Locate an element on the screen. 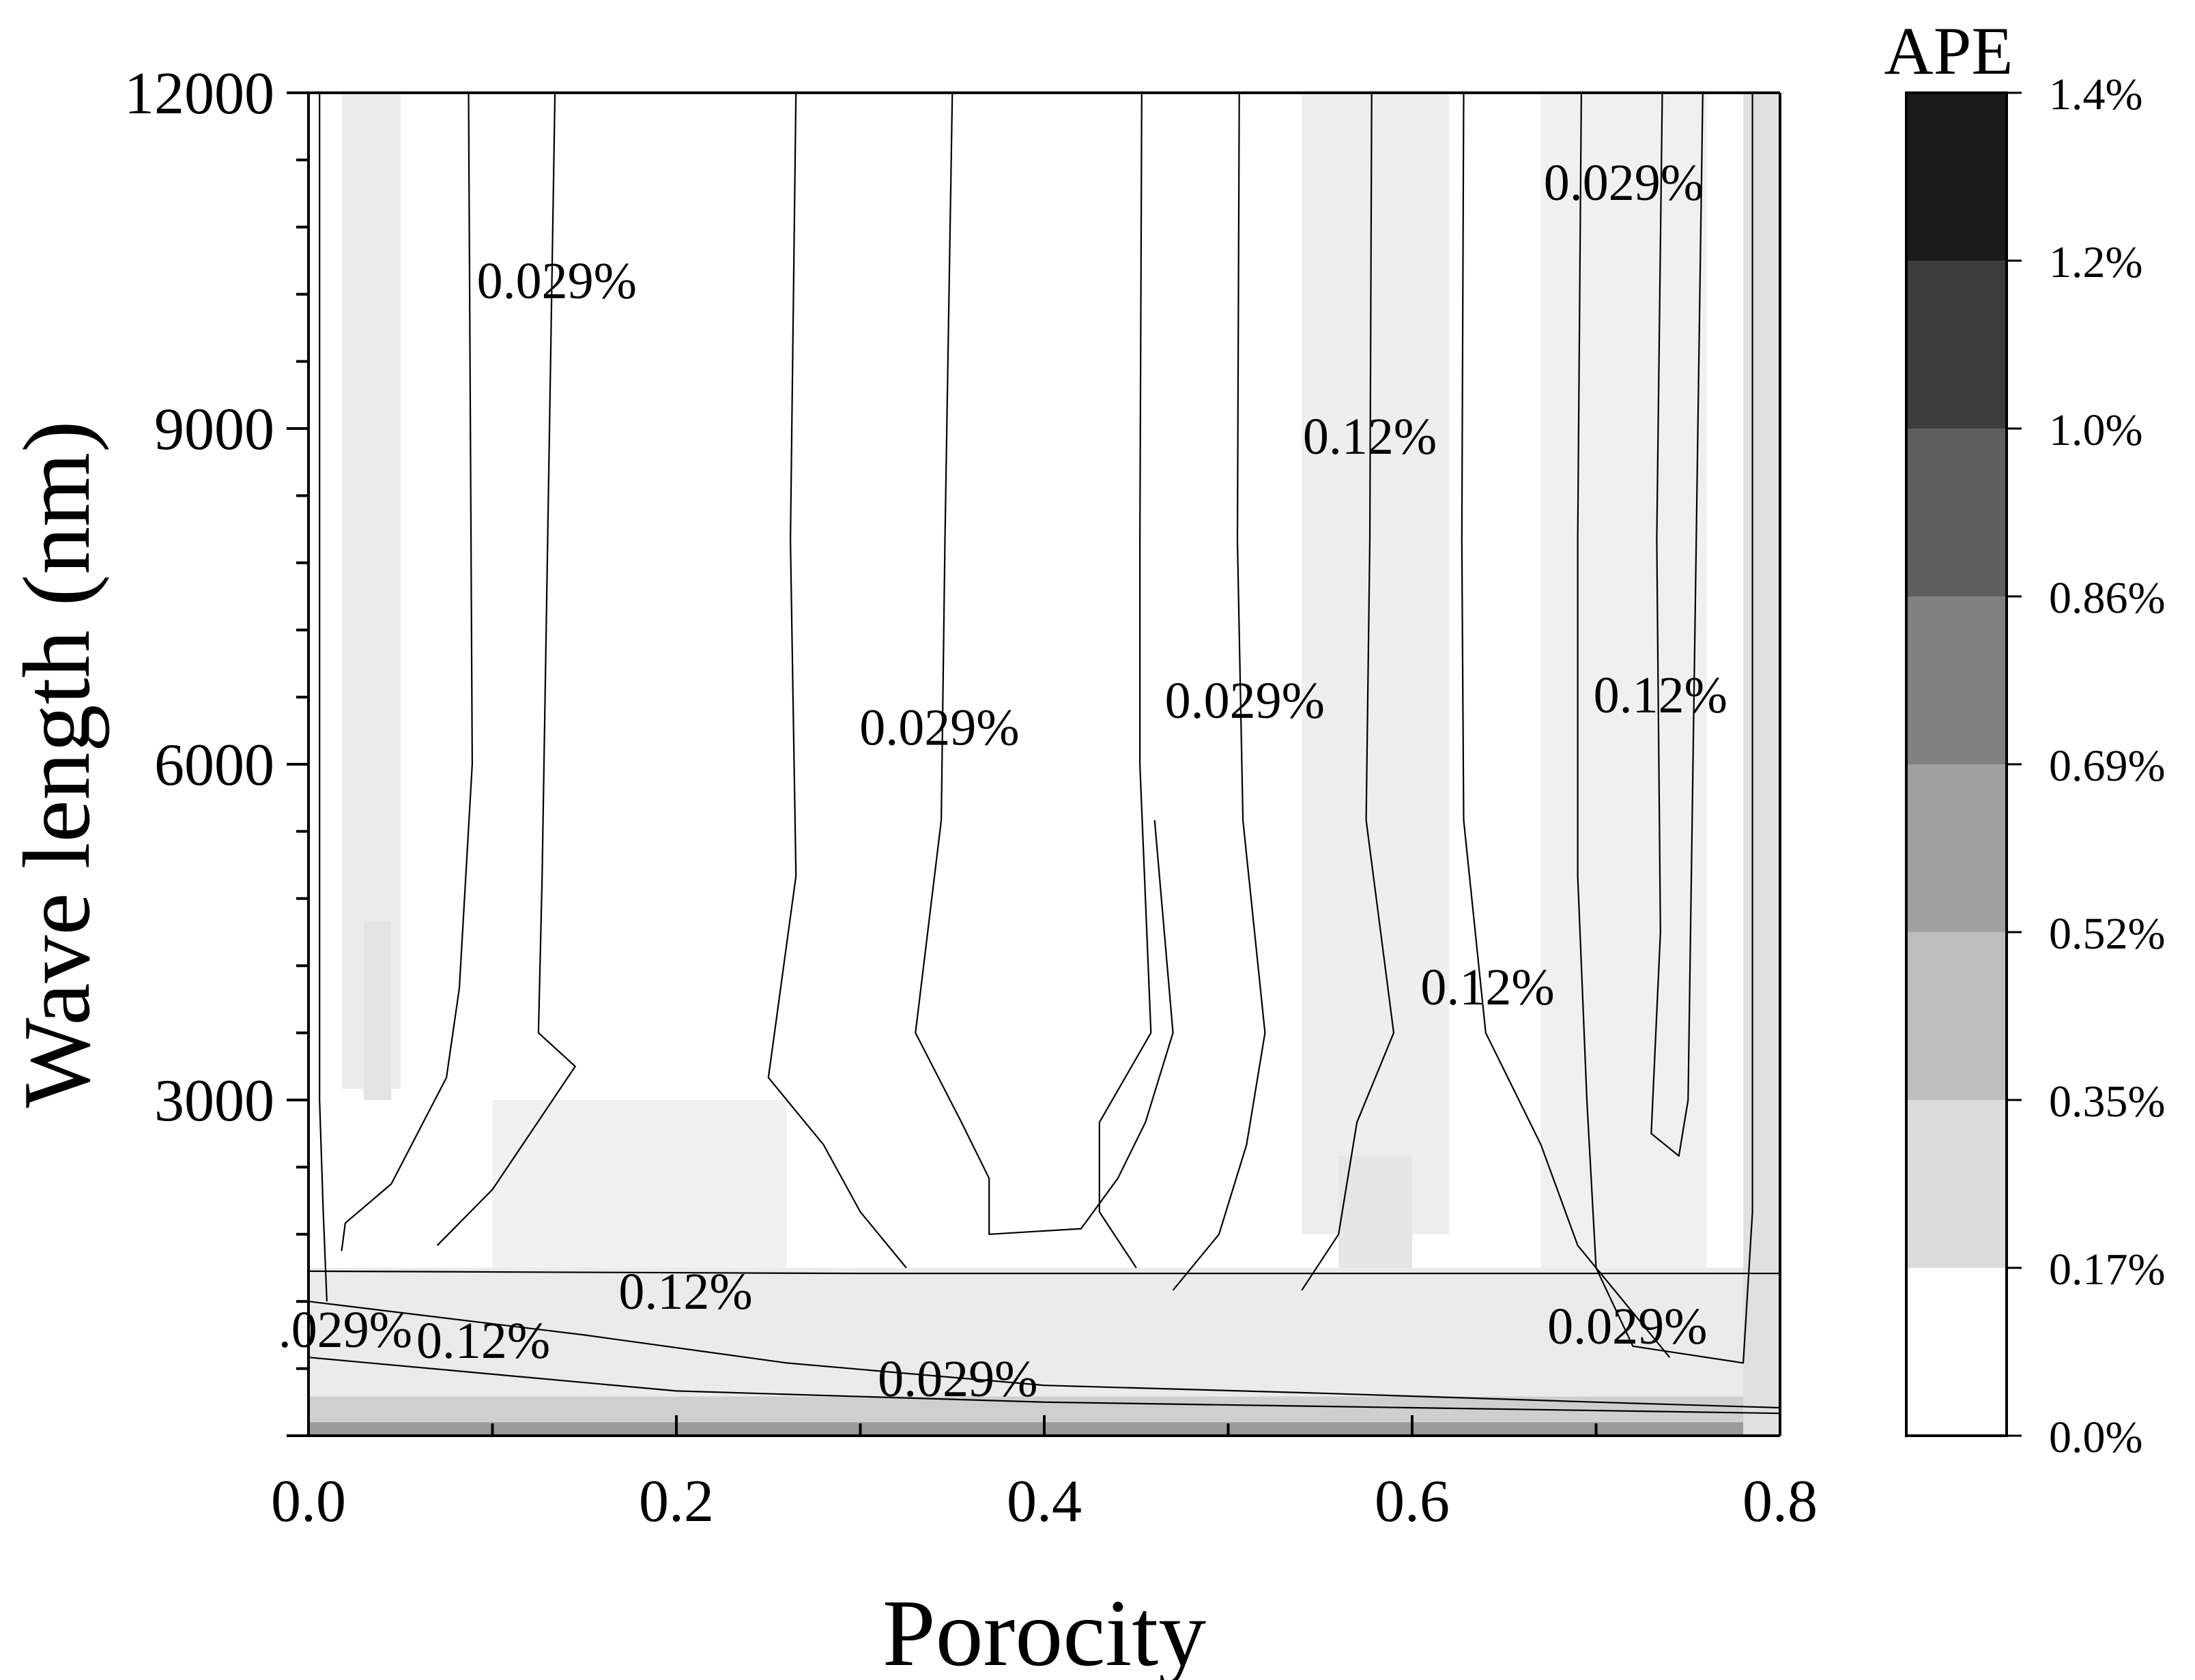 This screenshot has height=1680, width=2195. colorbar-tick-label: 1.2% is located at coordinates (2095, 262).